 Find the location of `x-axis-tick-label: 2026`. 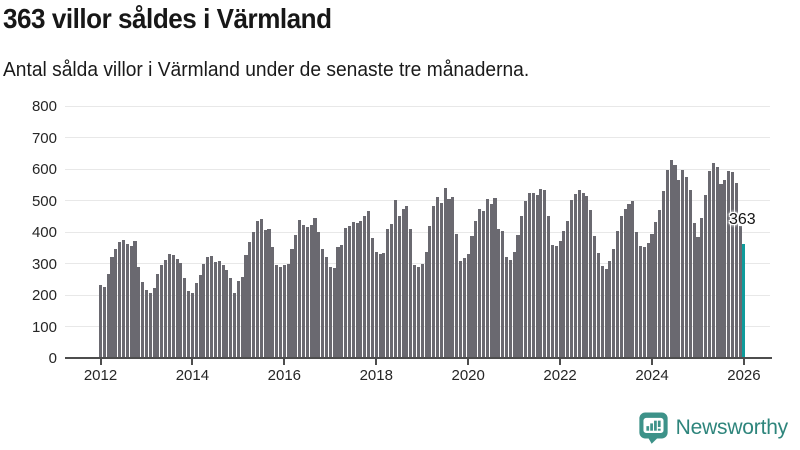

x-axis-tick-label: 2026 is located at coordinates (744, 375).